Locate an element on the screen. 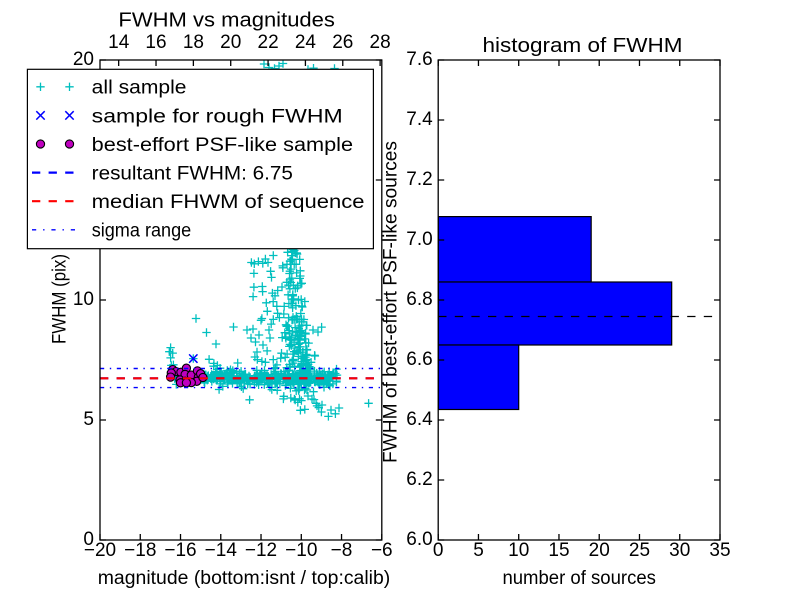 Image resolution: width=800 pixels, height=600 pixels. svg-text: 35 is located at coordinates (719, 550).